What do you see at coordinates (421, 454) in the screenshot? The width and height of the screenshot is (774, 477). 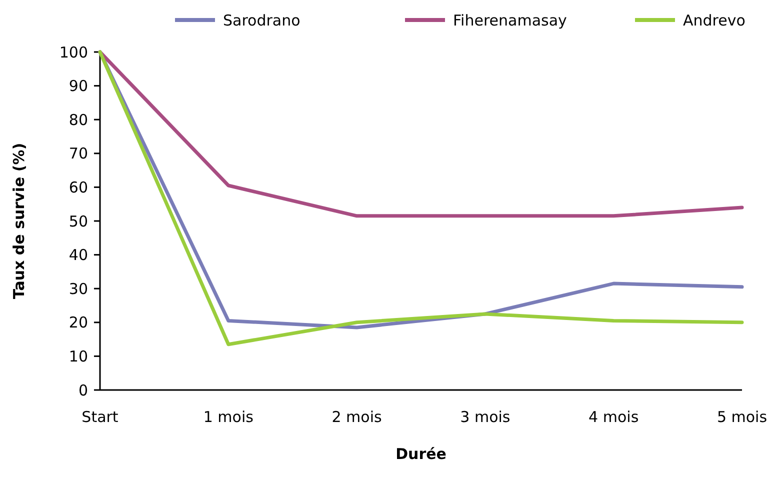 I see `x-axis-title: Durée` at bounding box center [421, 454].